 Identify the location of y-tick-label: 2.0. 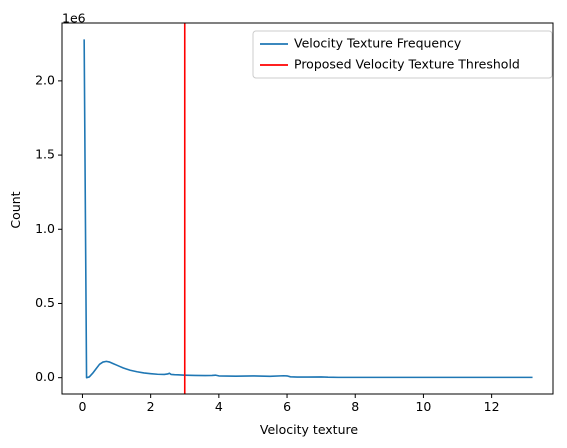
(45, 79).